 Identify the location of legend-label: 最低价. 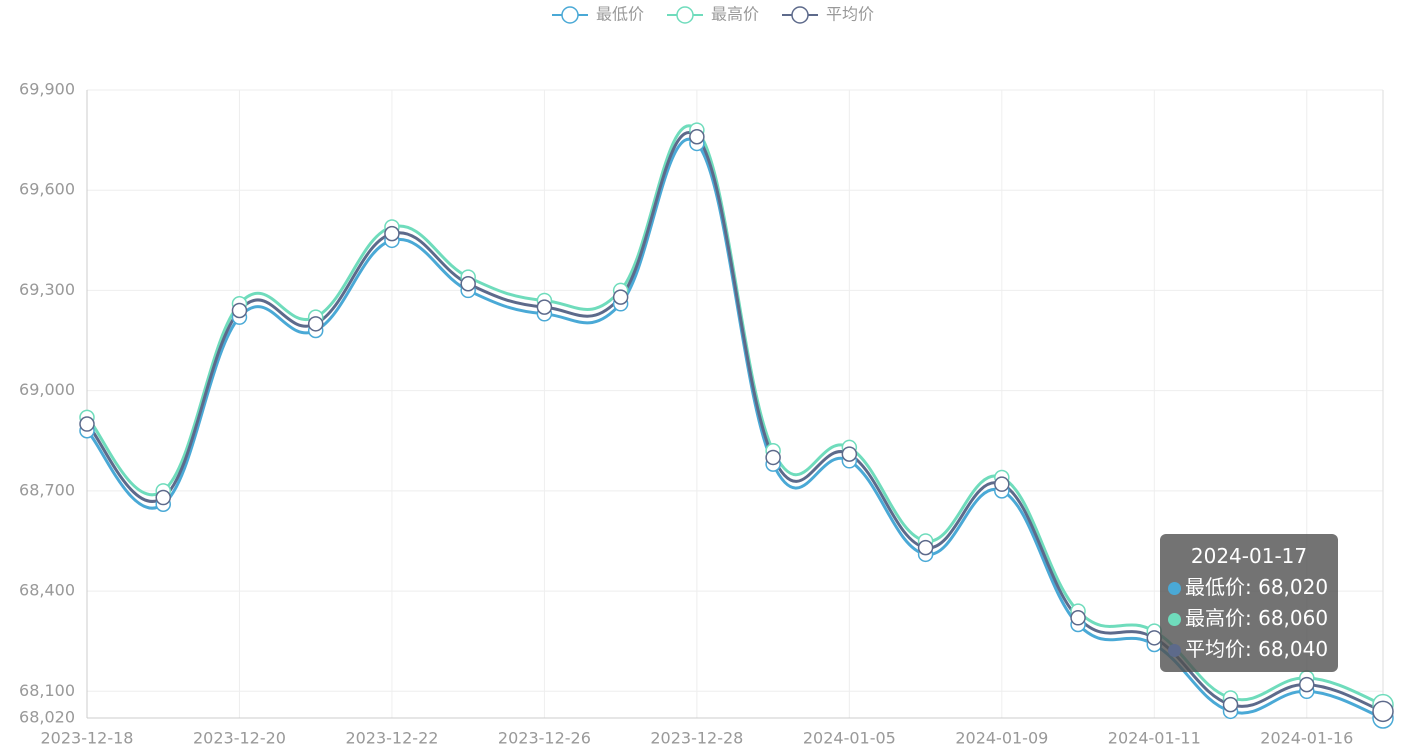
(620, 14).